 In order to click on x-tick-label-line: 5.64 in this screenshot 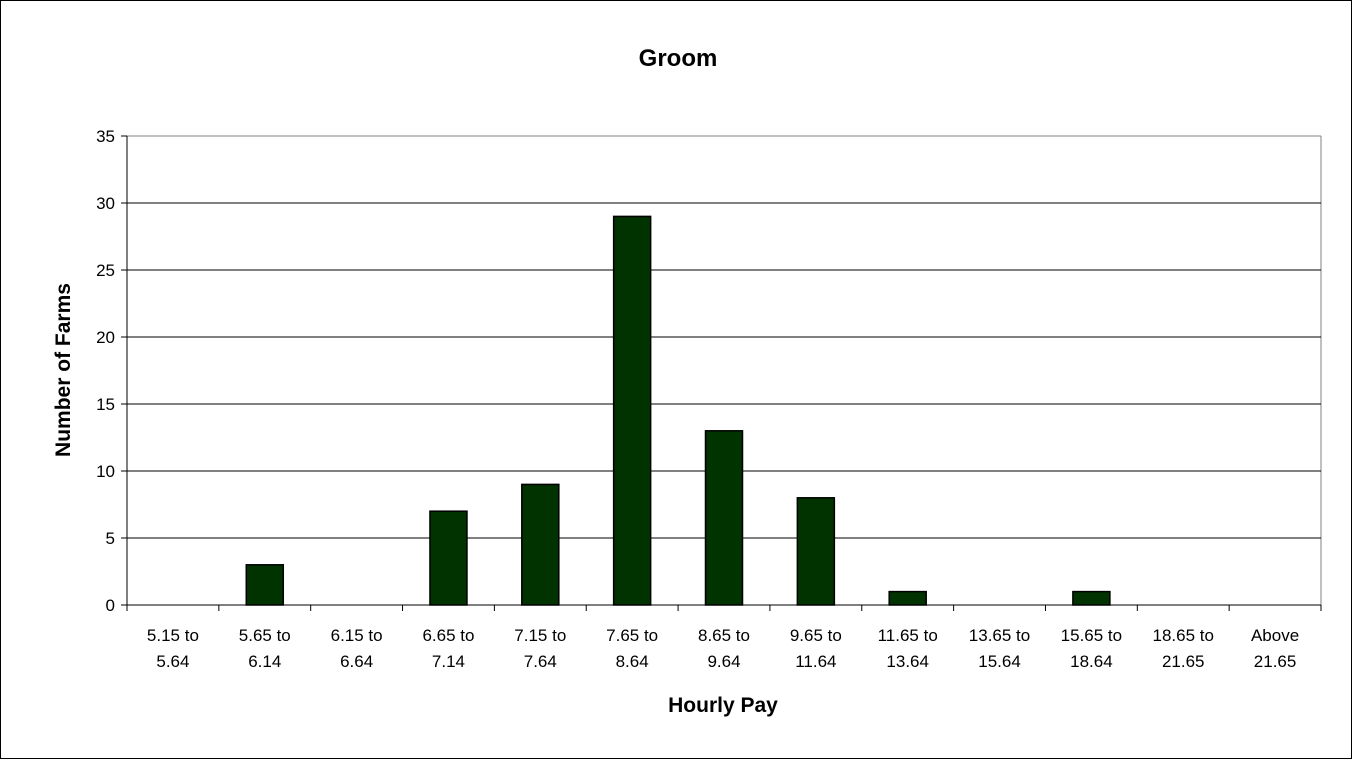, I will do `click(172, 661)`.